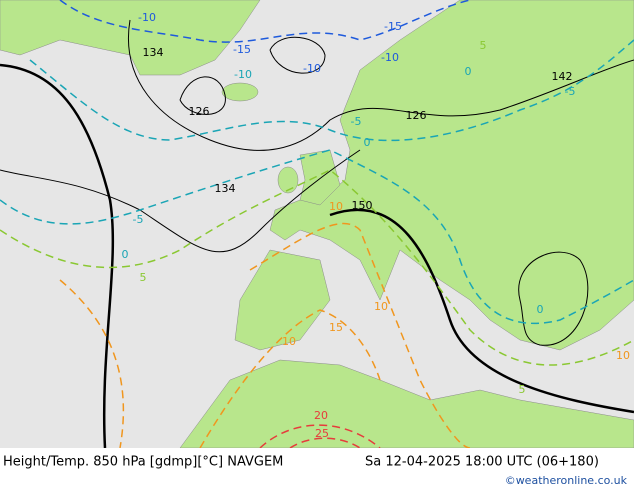  What do you see at coordinates (482, 462) in the screenshot?
I see `footer-time: Sa 12-04-2025 18:00 UTC (06+180)` at bounding box center [482, 462].